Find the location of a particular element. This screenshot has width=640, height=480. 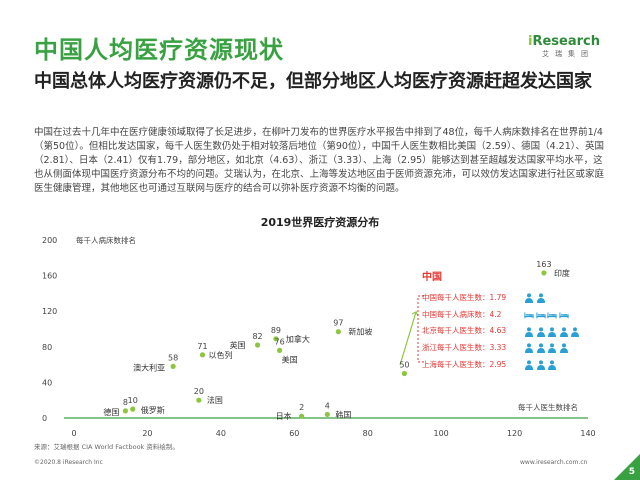

point-name-label: 日本 is located at coordinates (284, 416).